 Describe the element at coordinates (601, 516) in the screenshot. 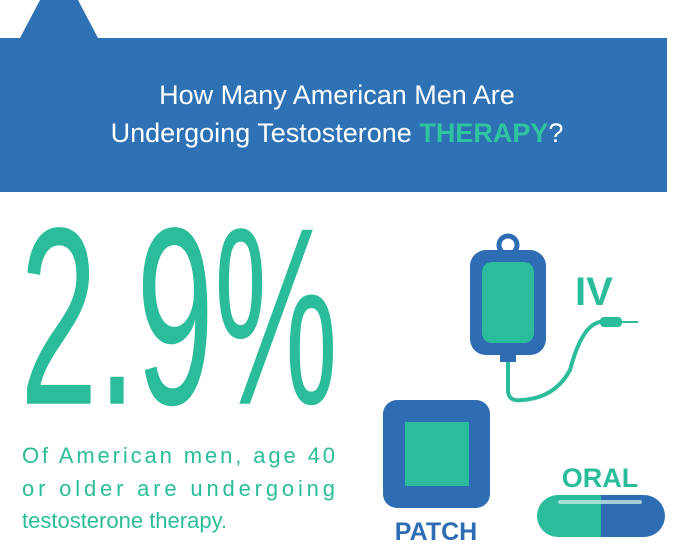

I see `pill-icon` at that location.